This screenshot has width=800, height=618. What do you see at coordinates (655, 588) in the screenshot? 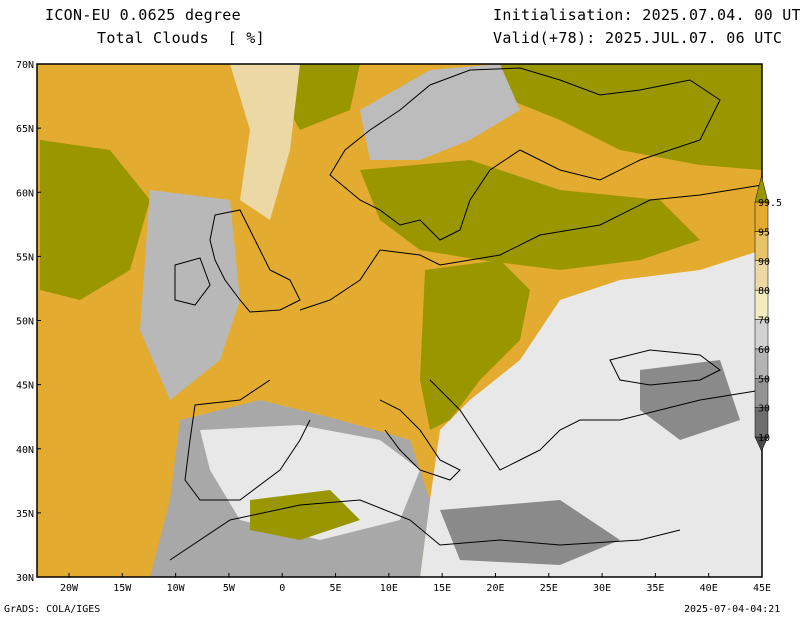
I see `lon-label: 35E` at bounding box center [655, 588].